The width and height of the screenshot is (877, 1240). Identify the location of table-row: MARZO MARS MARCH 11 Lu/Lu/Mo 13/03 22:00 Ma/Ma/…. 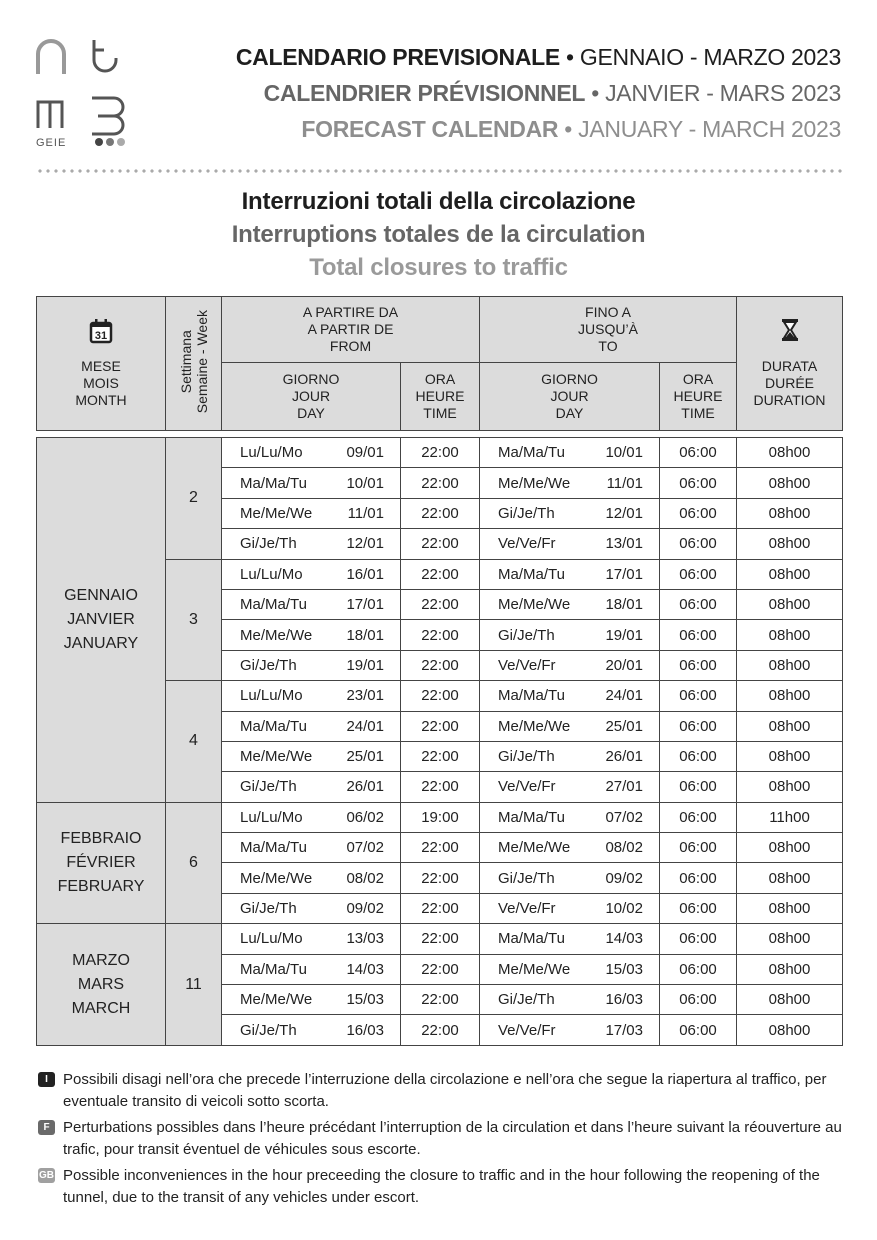
(439, 984).